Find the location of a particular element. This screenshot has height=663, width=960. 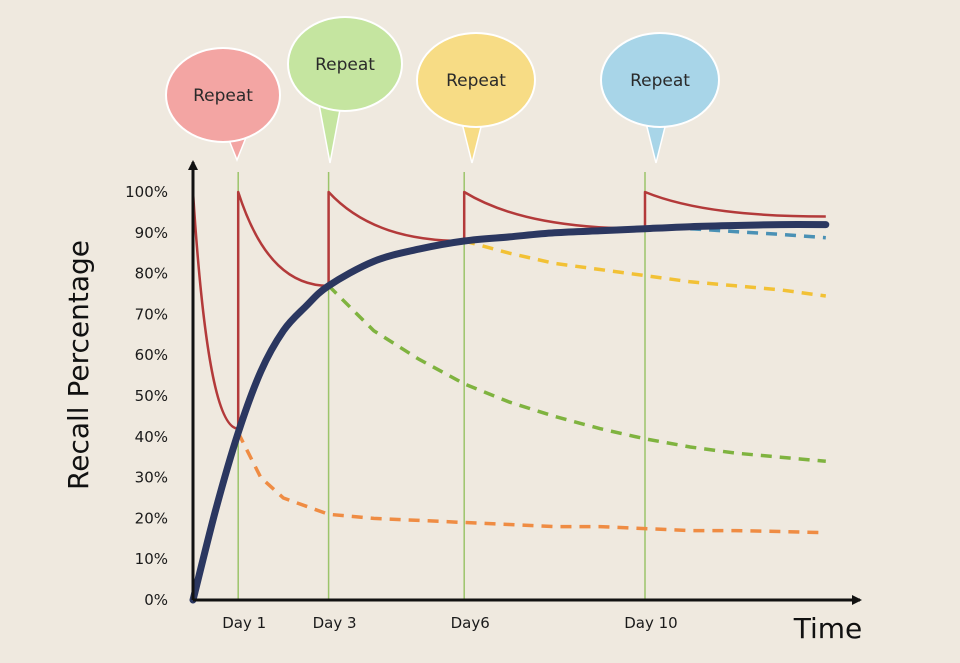

x-tick-label: Day 10 is located at coordinates (650, 623).